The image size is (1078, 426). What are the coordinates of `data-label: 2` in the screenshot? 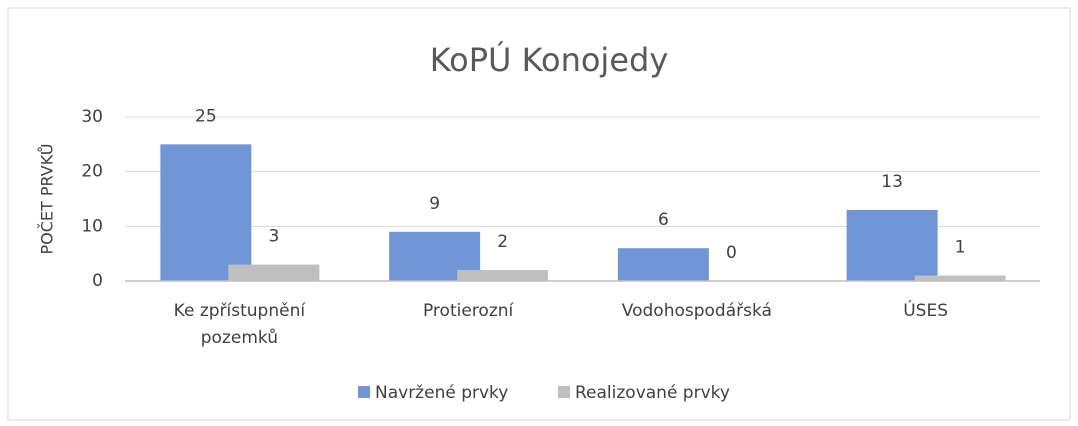 It's located at (502, 242).